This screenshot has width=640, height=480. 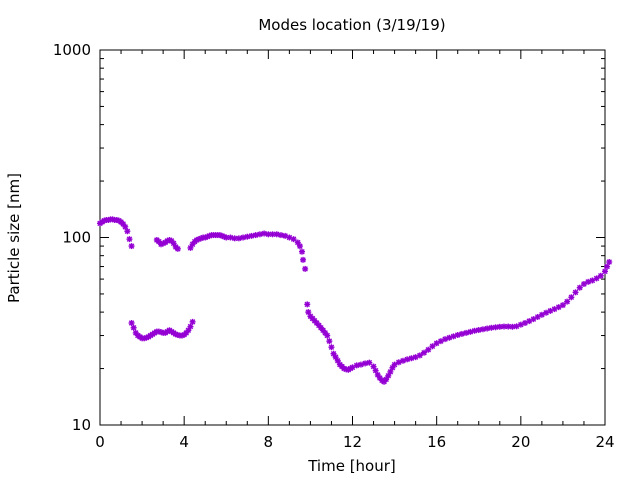 I want to click on x-tick-label: 12, so click(x=352, y=442).